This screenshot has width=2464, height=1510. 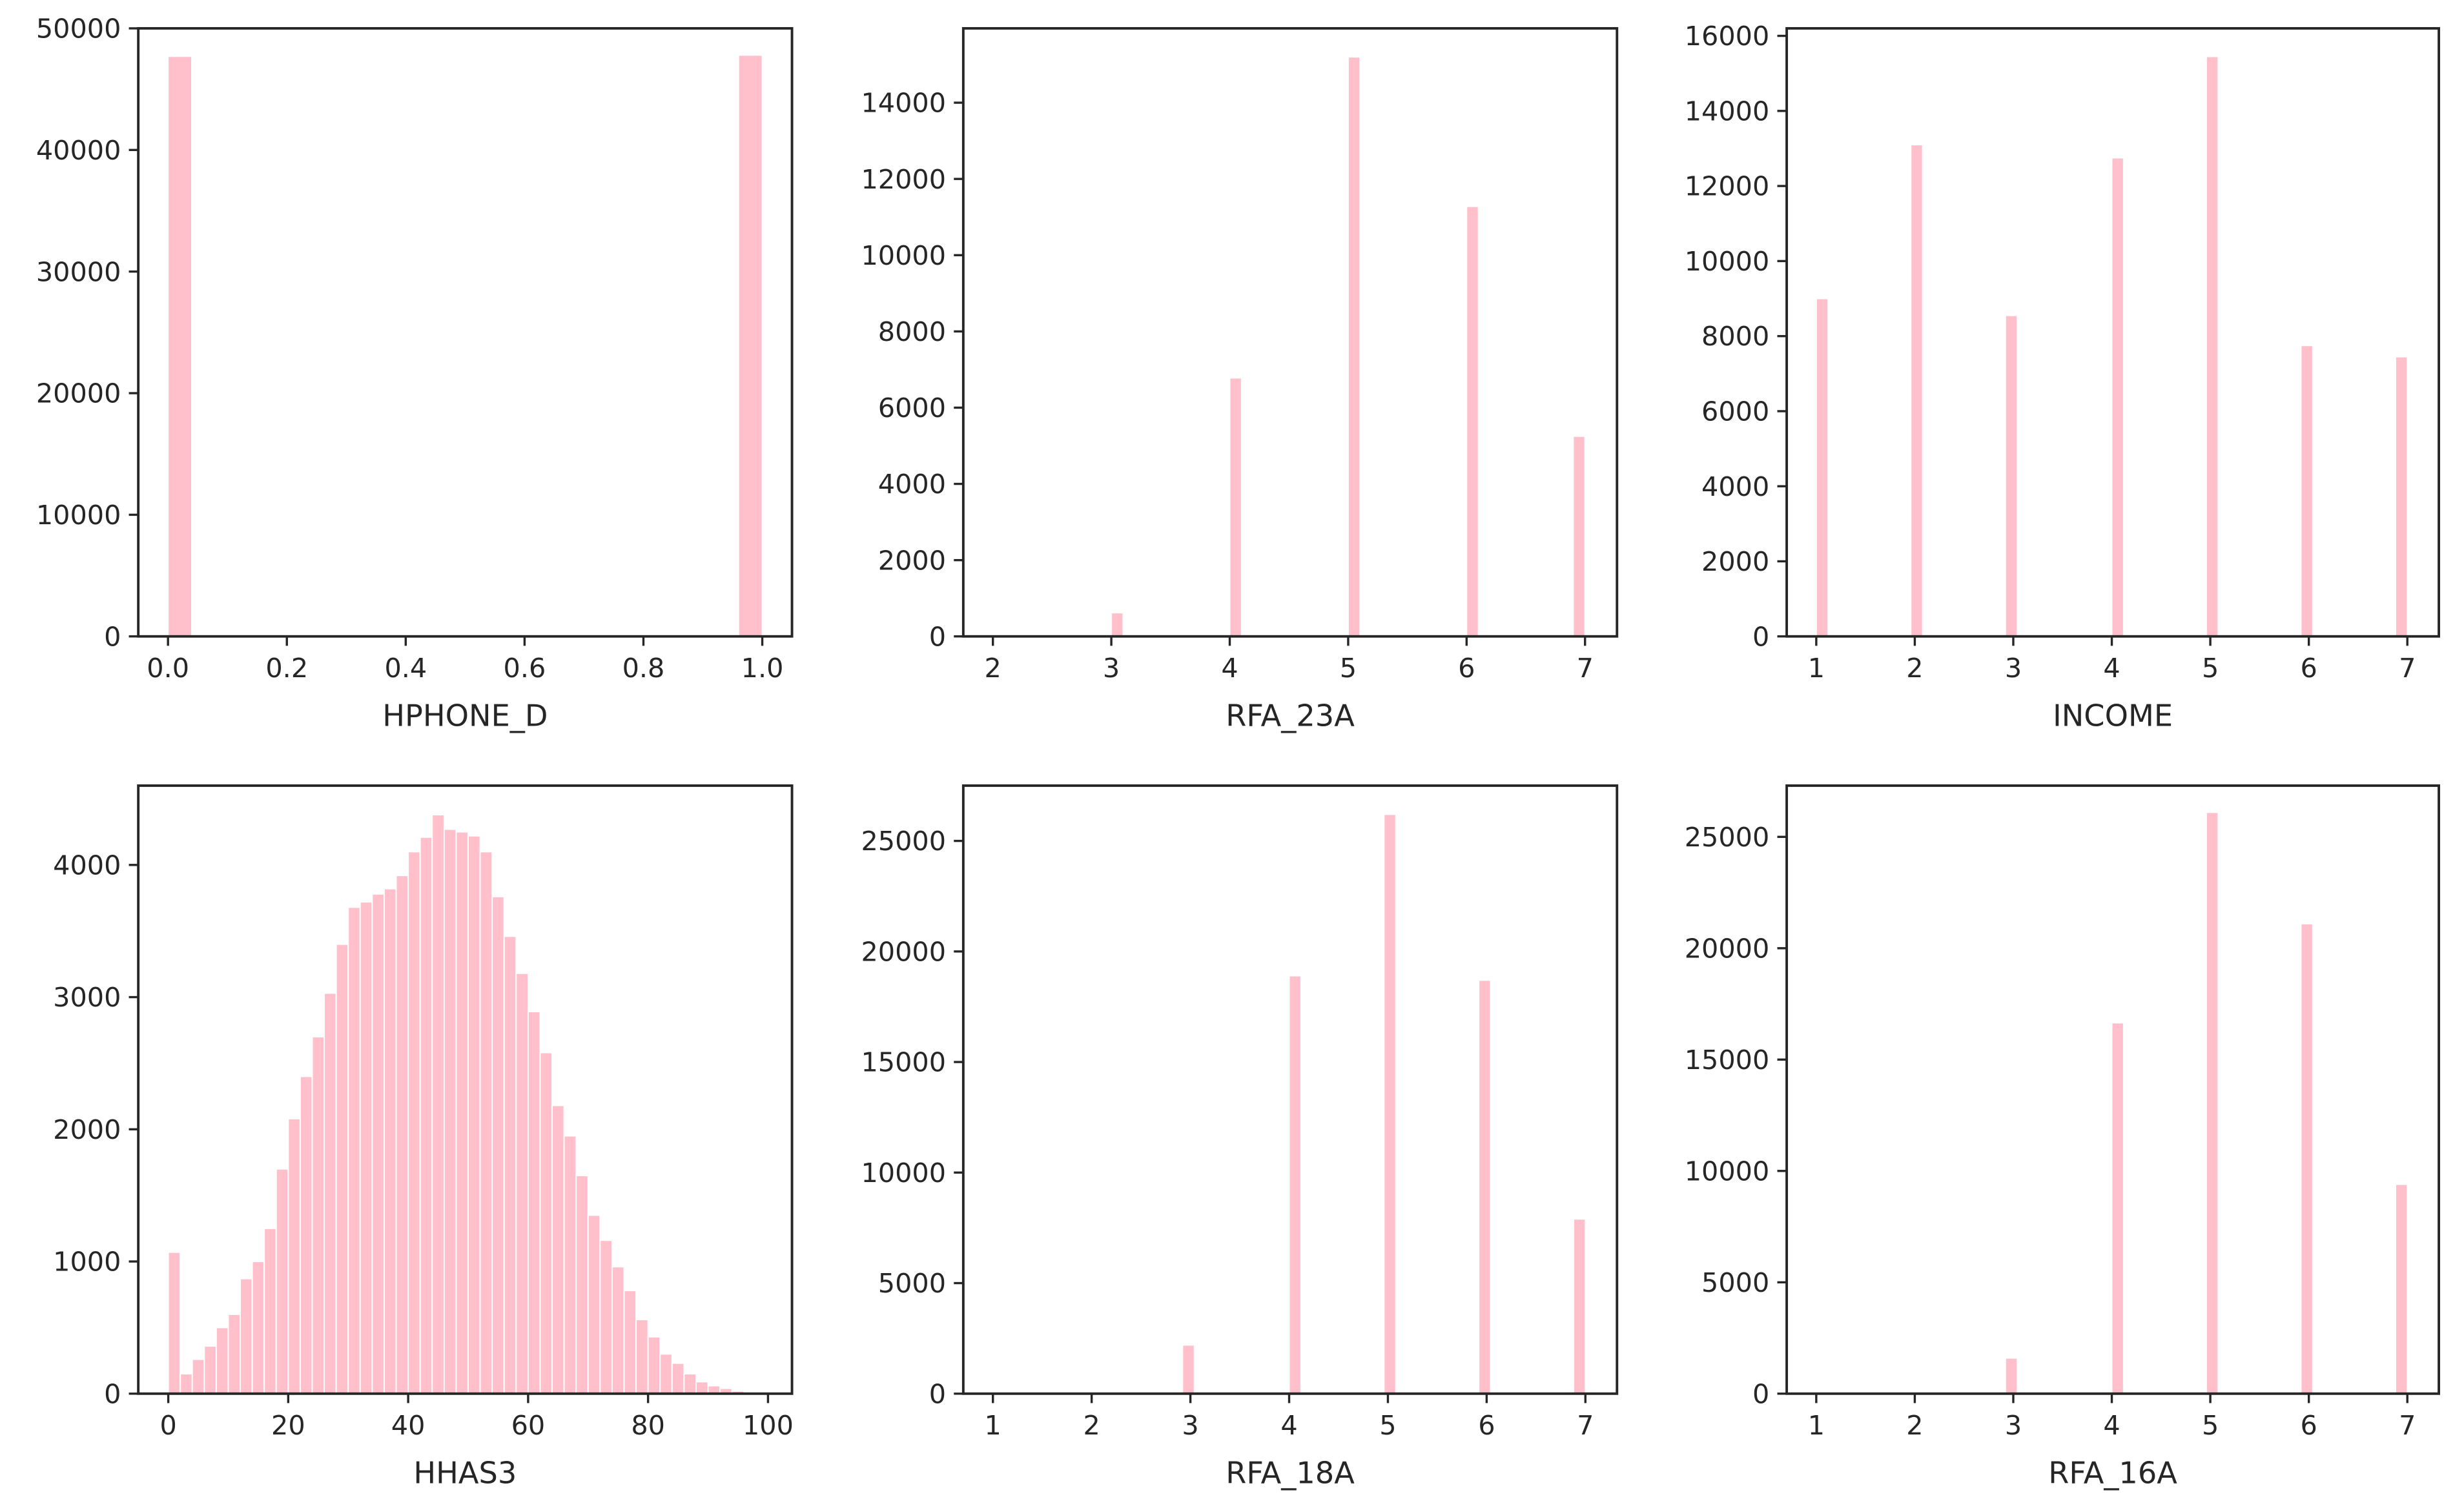 I want to click on x-tick-label: 20, so click(x=288, y=1425).